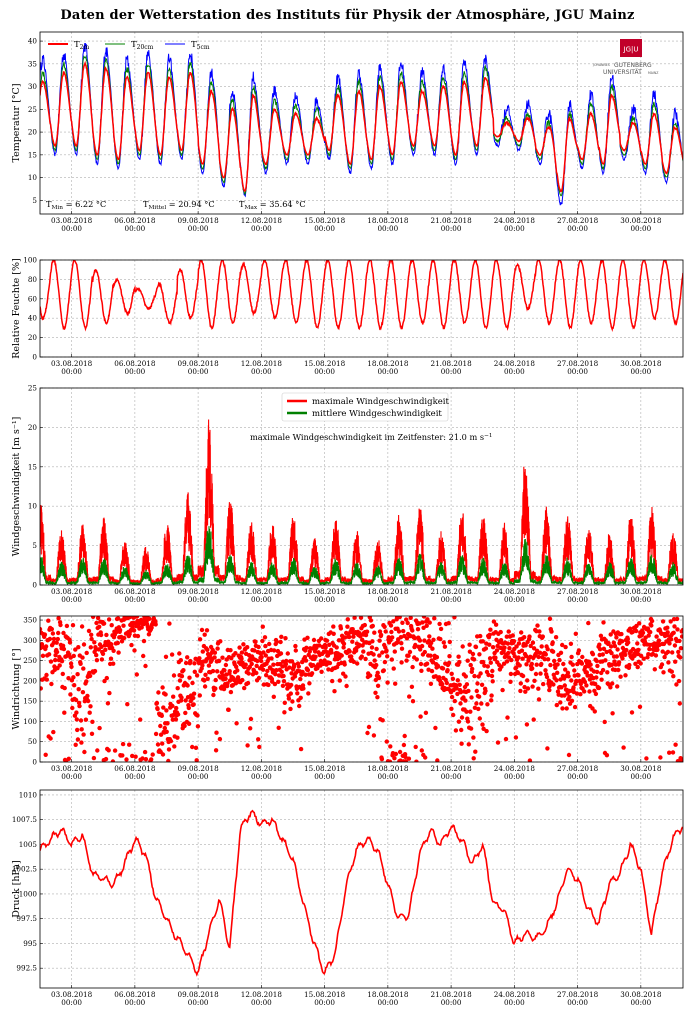 Image resolution: width=695 pixels, height=1024 pixels. I want to click on wind-direction-ylabel: Windrichtung [°], so click(16, 688).